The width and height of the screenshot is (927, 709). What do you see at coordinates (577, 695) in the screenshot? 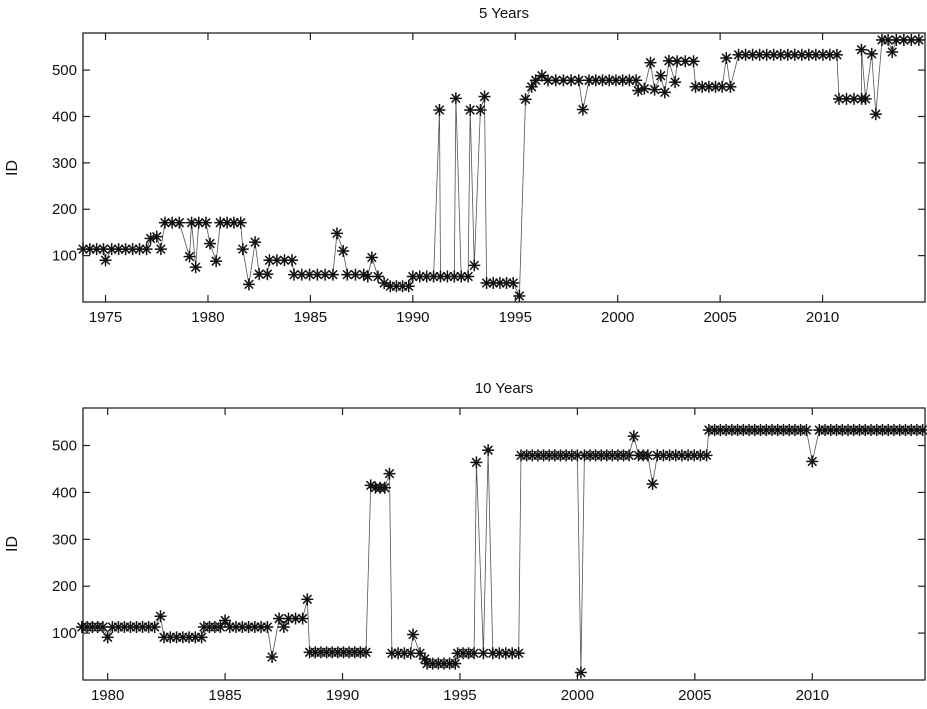
I see `x-tick-label: 2000` at bounding box center [577, 695].